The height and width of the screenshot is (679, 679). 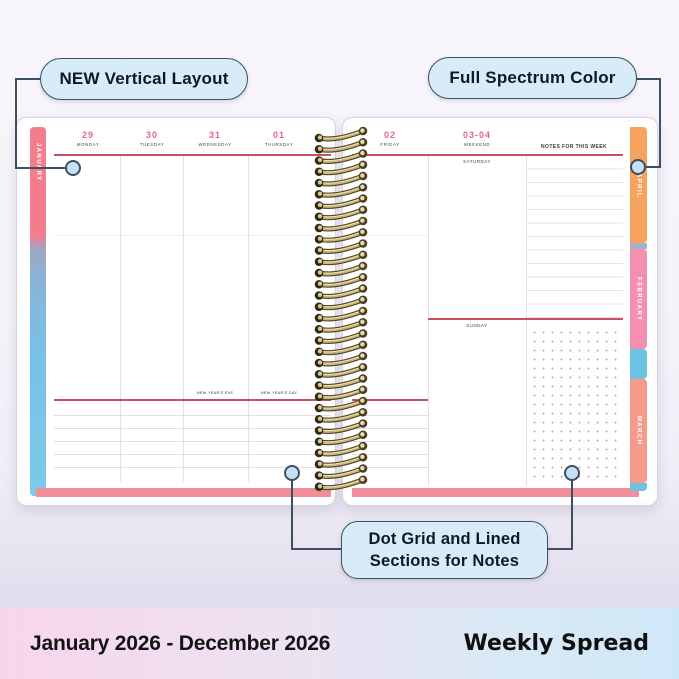 What do you see at coordinates (38, 162) in the screenshot?
I see `january-tab-label: JANUARY` at bounding box center [38, 162].